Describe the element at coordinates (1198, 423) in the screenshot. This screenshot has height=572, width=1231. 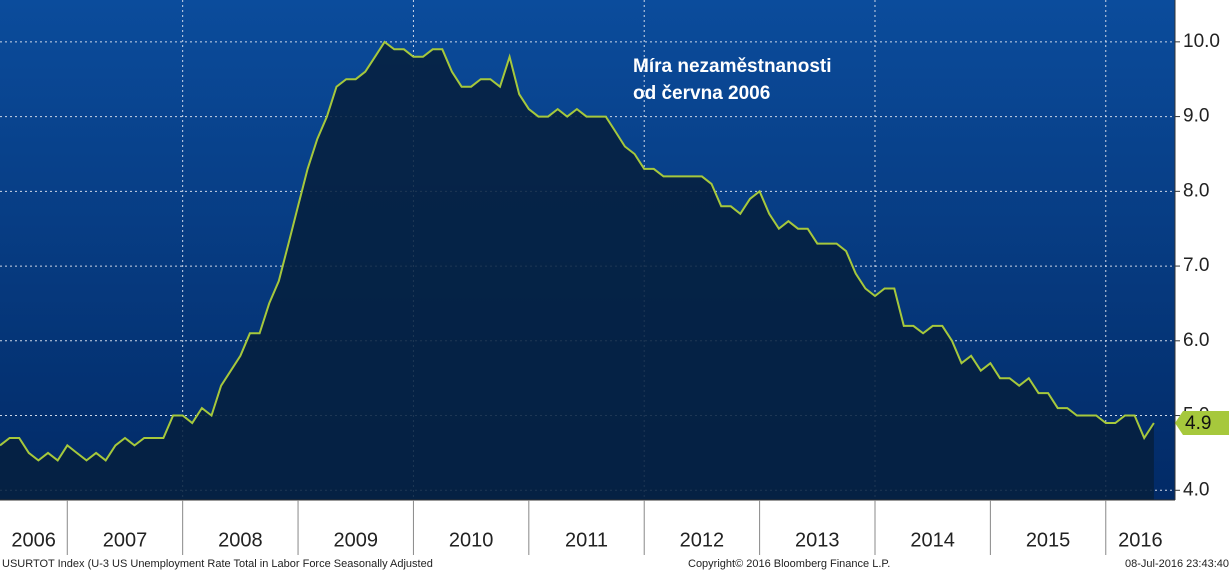
I see `last-value-label: 4.9` at that location.